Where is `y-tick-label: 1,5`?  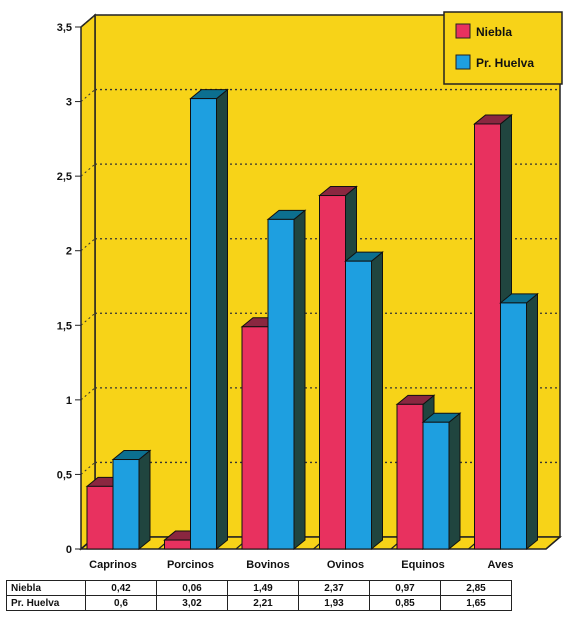
y-tick-label: 1,5 is located at coordinates (64, 326).